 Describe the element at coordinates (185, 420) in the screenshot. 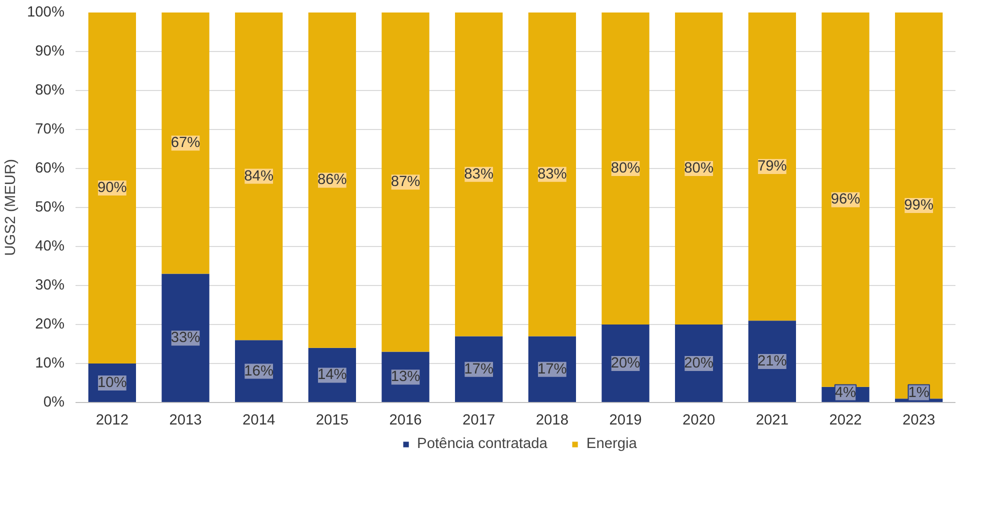

I see `x-tick-label: 2013` at that location.